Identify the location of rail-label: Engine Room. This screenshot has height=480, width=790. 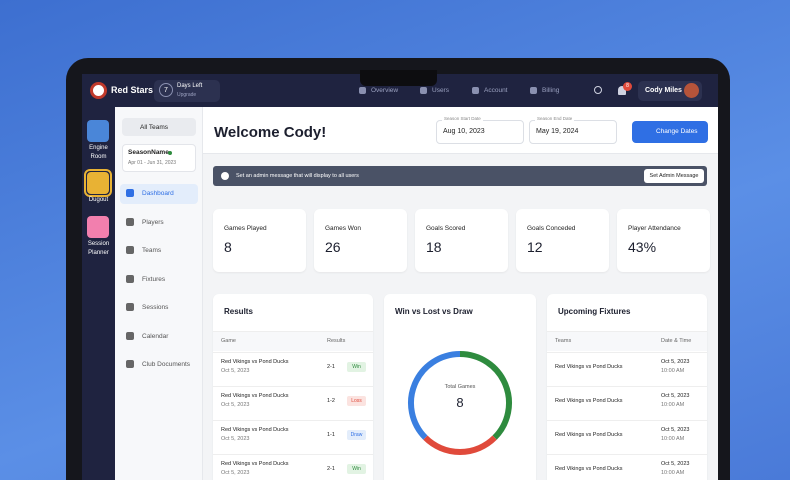
(98, 152).